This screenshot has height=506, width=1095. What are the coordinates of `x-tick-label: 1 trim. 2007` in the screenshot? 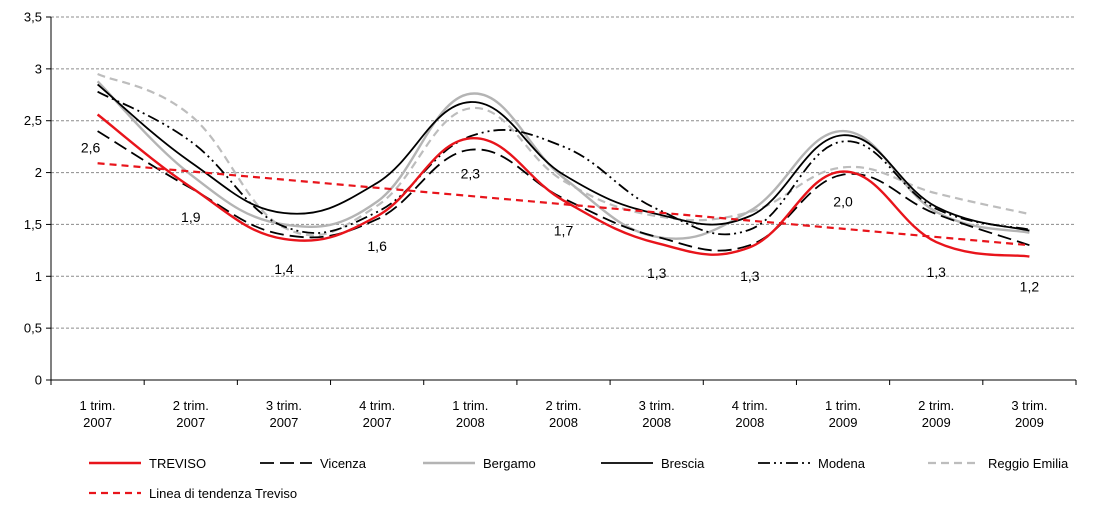 It's located at (98, 414).